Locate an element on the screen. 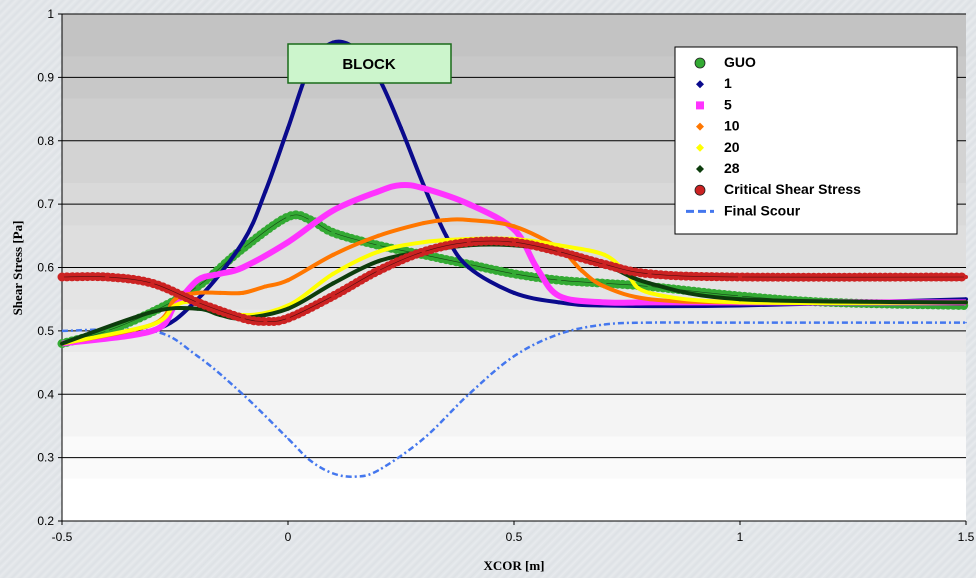 This screenshot has height=578, width=976. legend-label: 20 is located at coordinates (732, 147).